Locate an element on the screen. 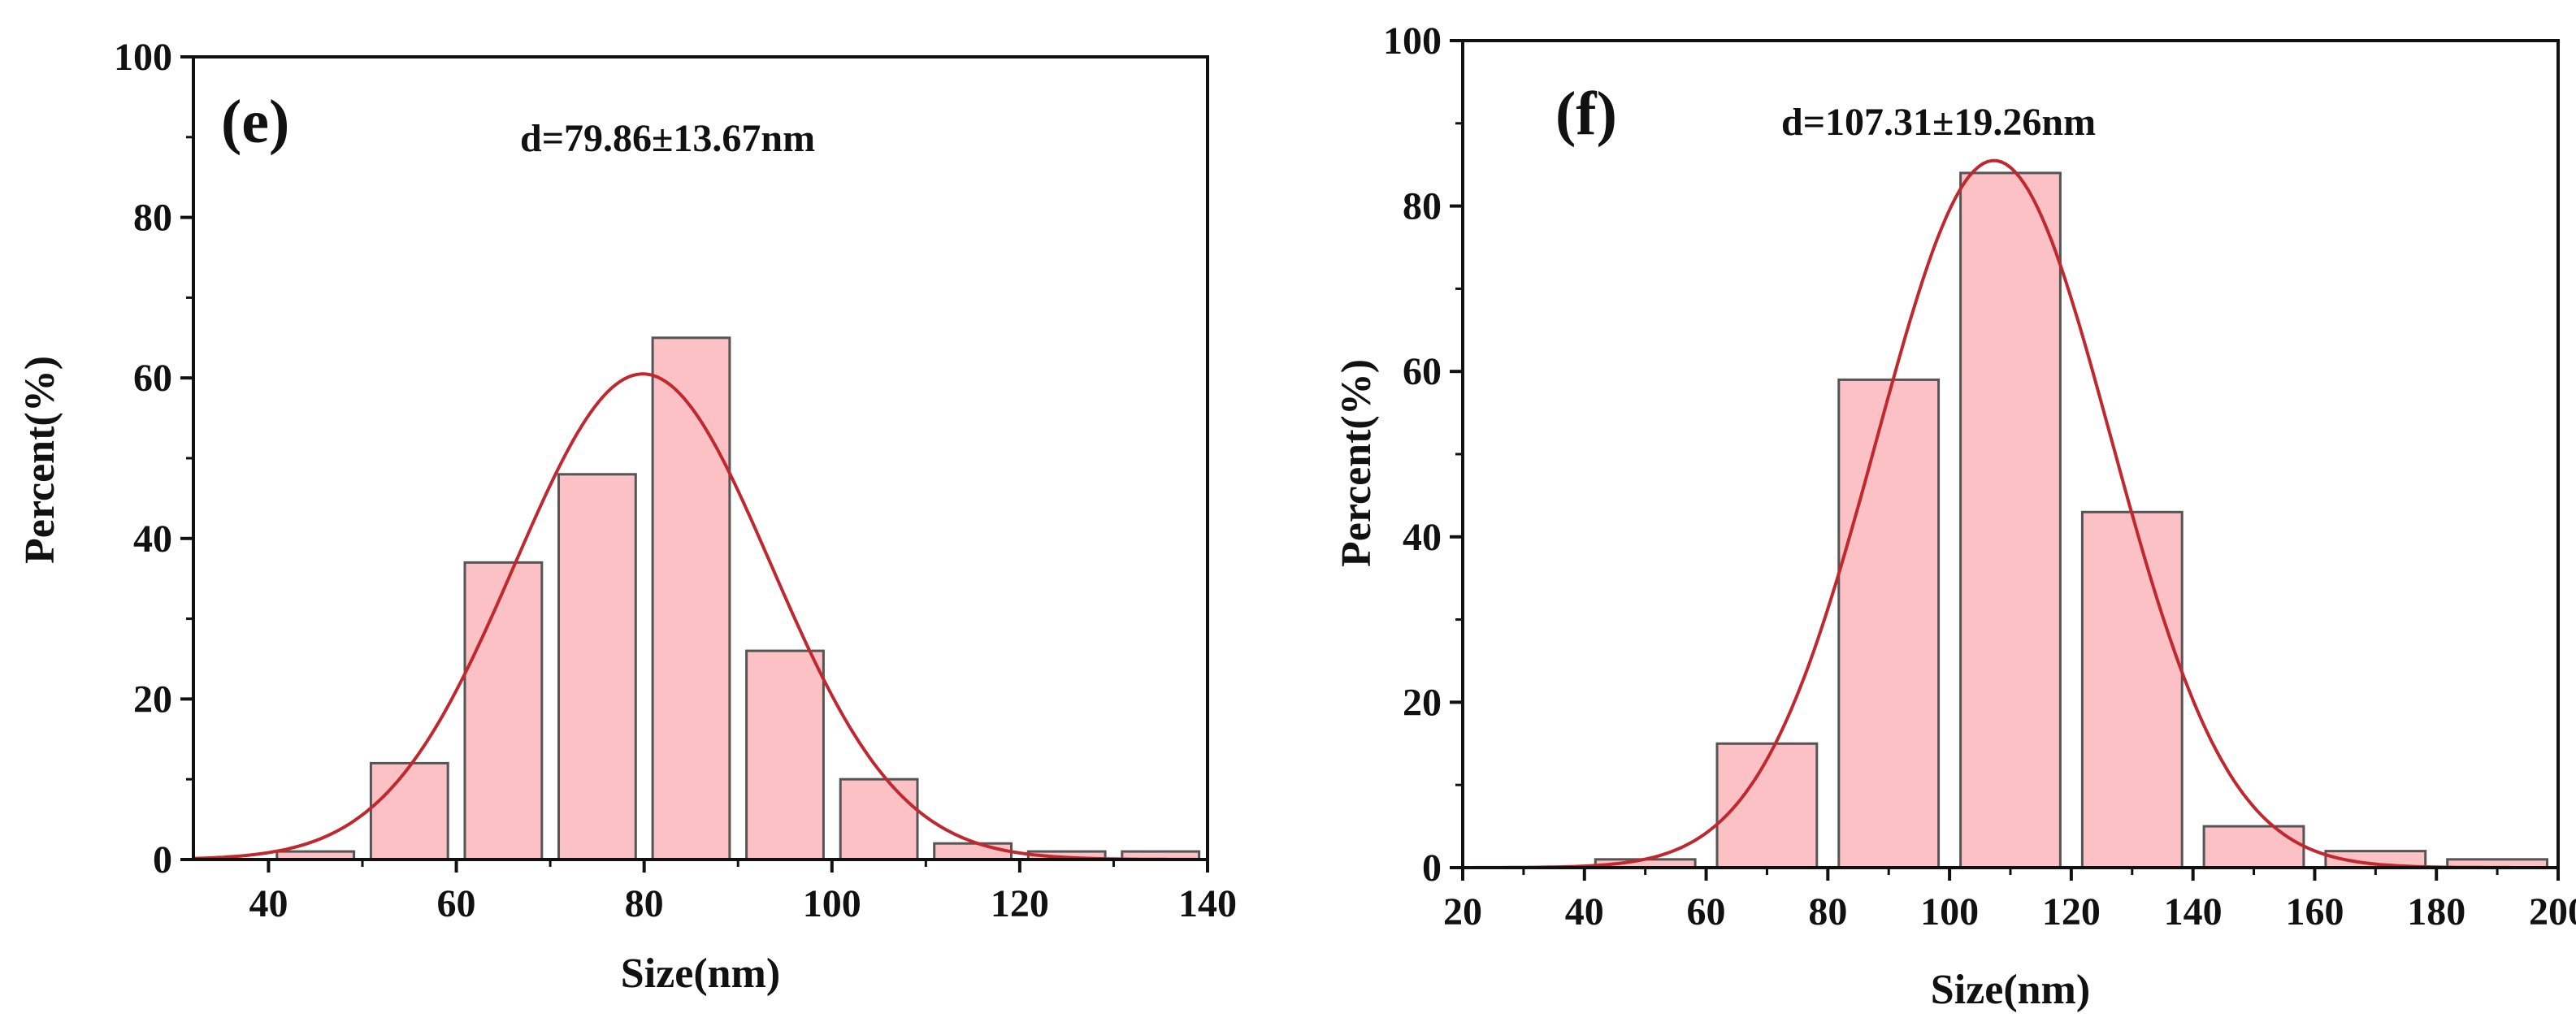 Image resolution: width=2576 pixels, height=1035 pixels. panel-label-e: (e) is located at coordinates (255, 122).